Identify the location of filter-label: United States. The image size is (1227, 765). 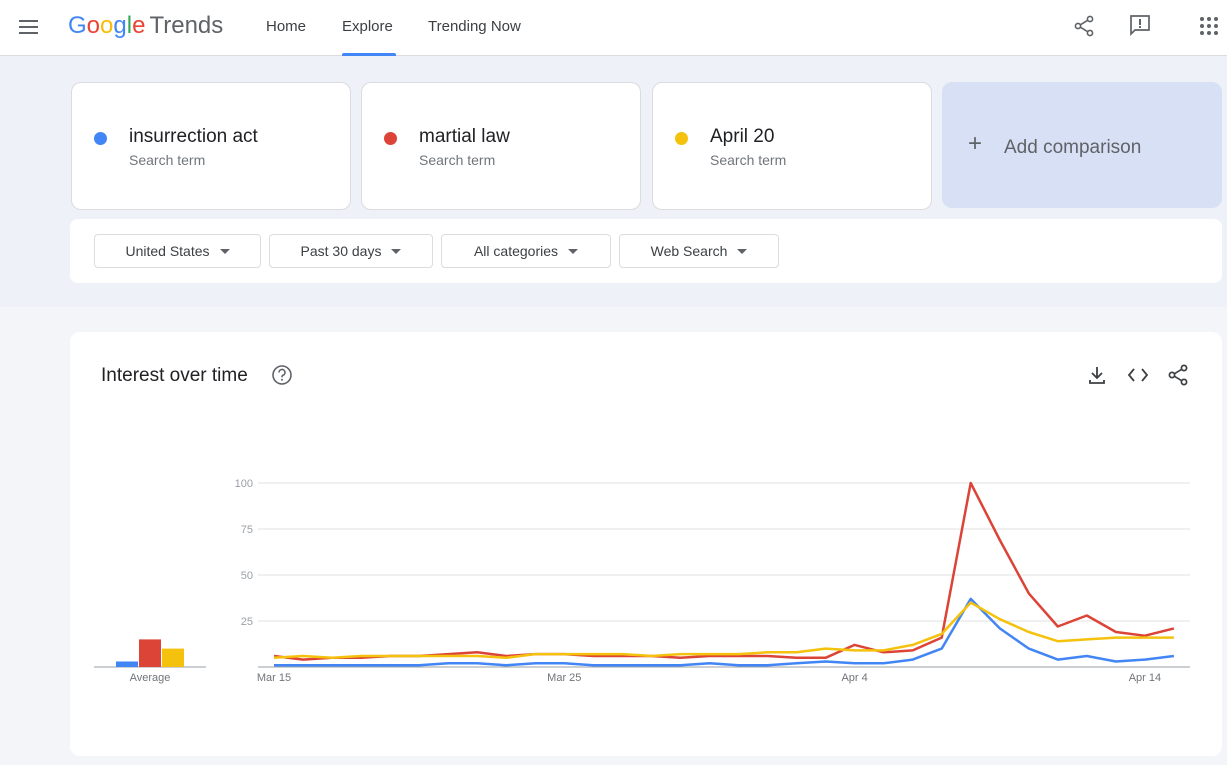
(167, 251).